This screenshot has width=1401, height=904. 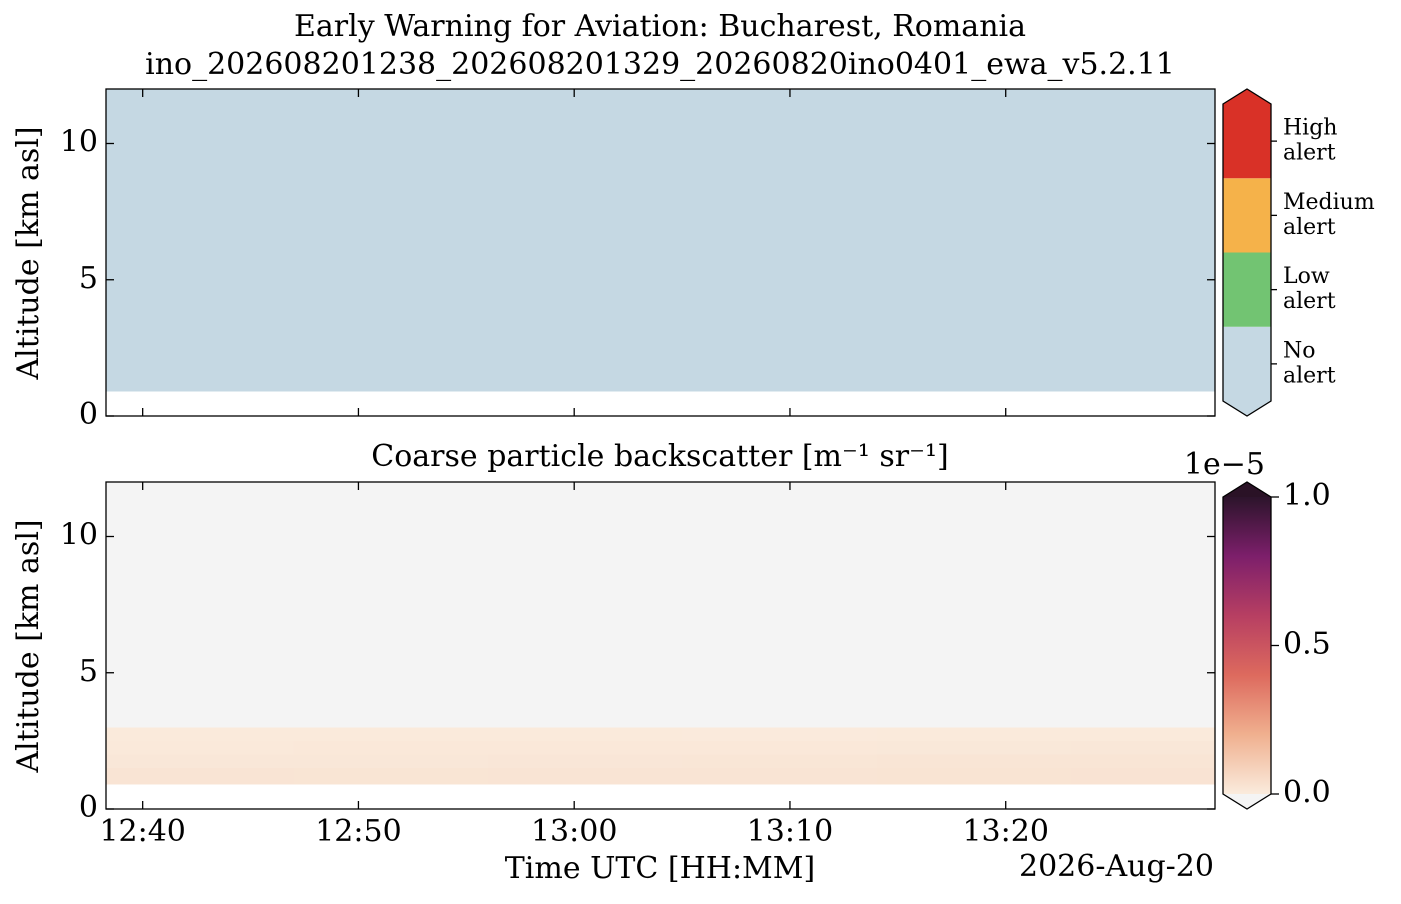 I want to click on colorbar-tick-label: 1.0, so click(x=1307, y=495).